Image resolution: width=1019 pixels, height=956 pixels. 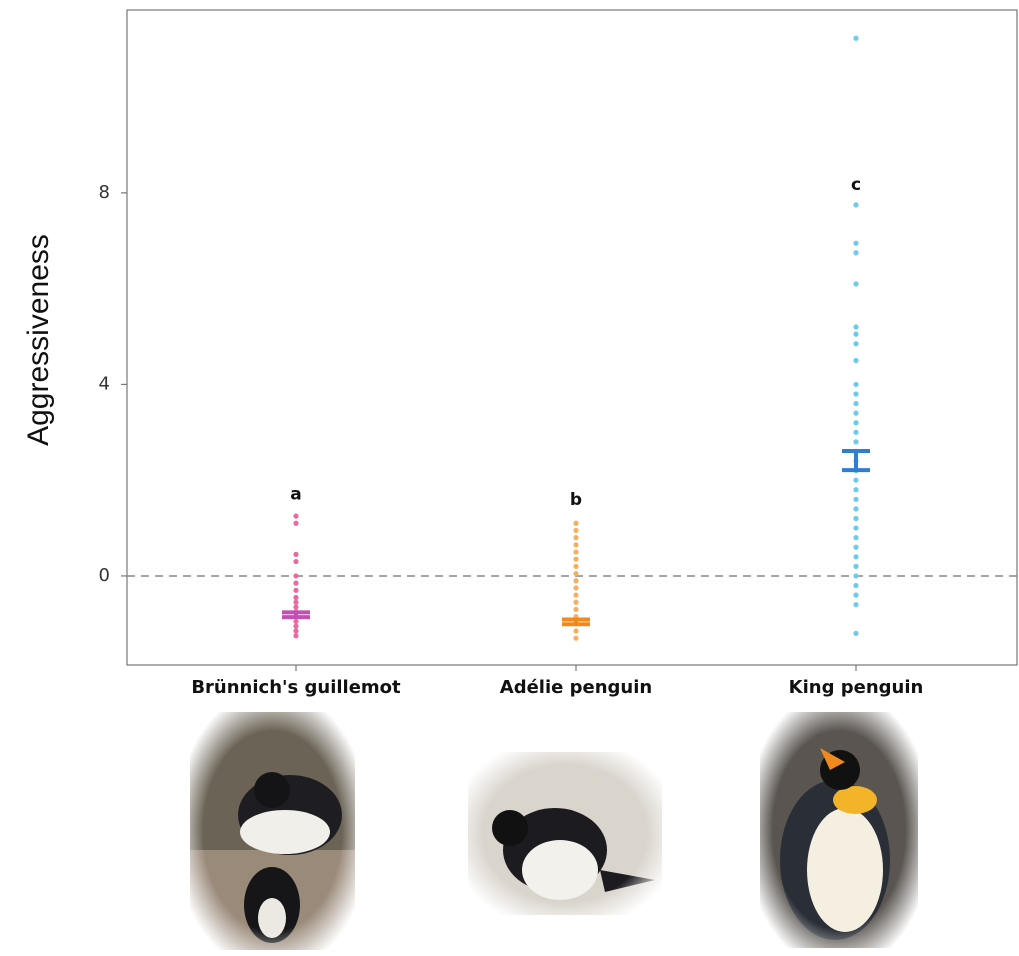 What do you see at coordinates (104, 192) in the screenshot?
I see `y-tick-label: 8` at bounding box center [104, 192].